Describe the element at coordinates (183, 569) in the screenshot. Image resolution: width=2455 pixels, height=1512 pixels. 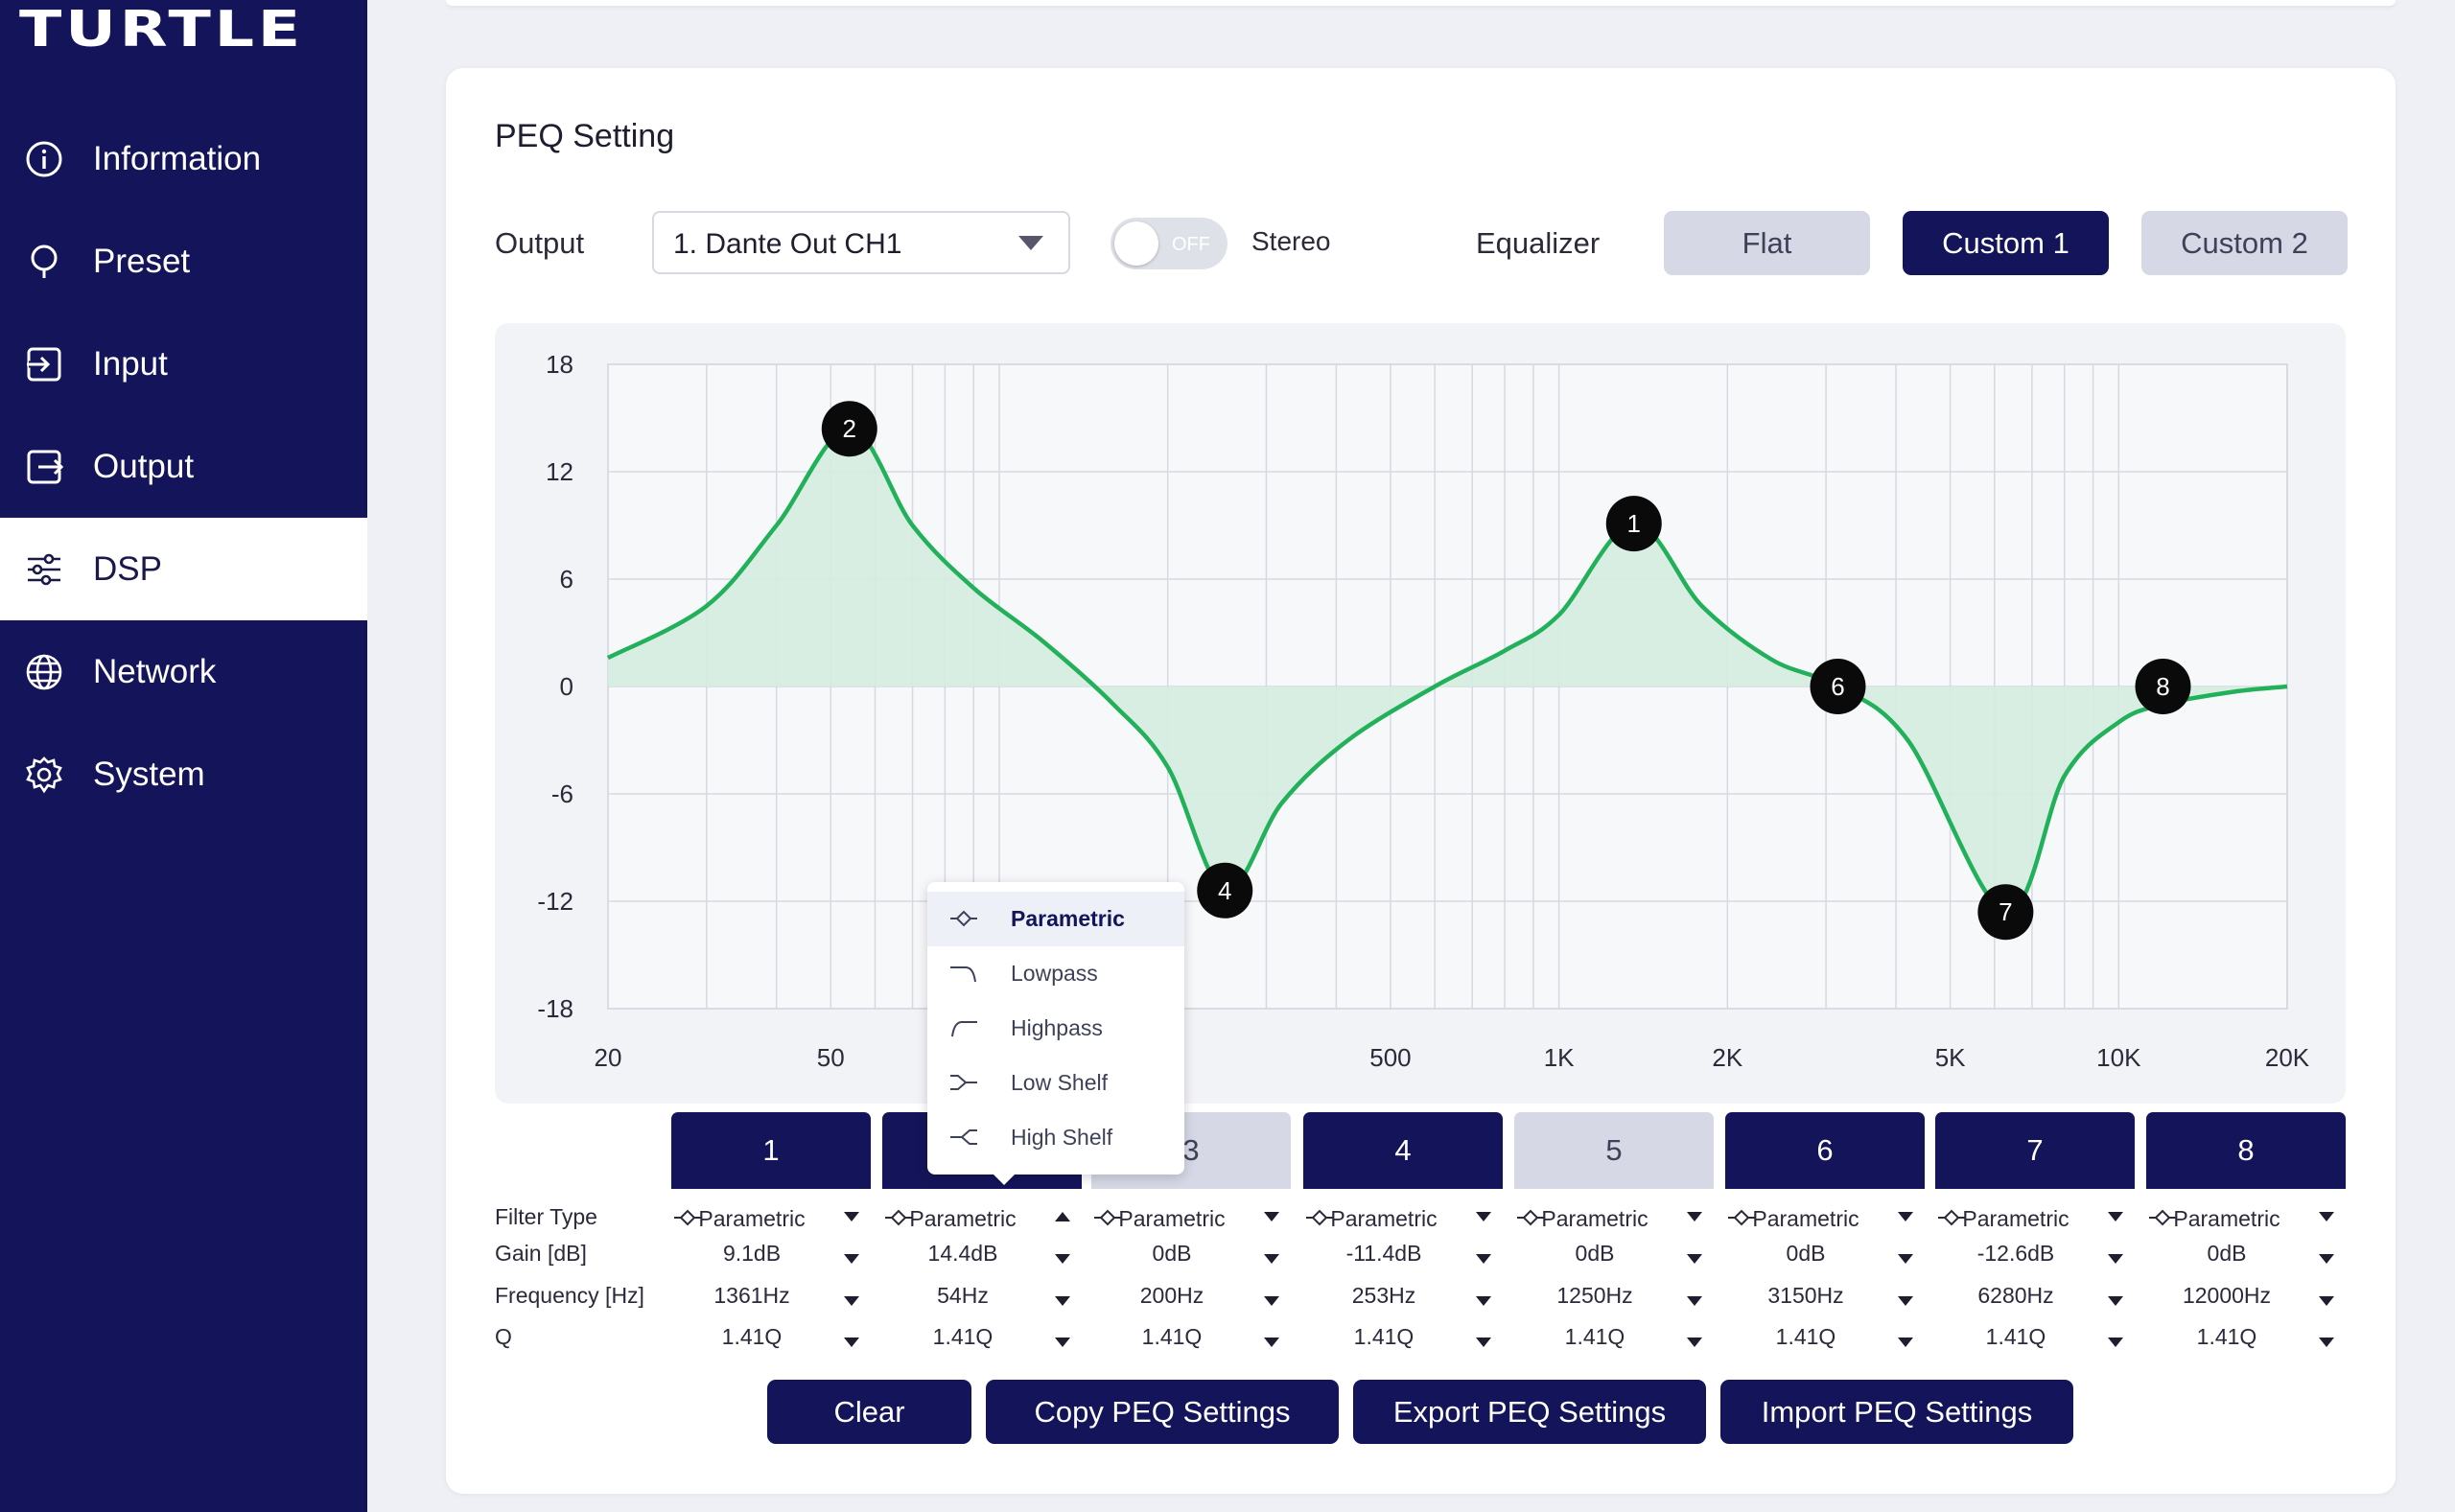
I see `sidebar-item-dsp: DSP` at that location.